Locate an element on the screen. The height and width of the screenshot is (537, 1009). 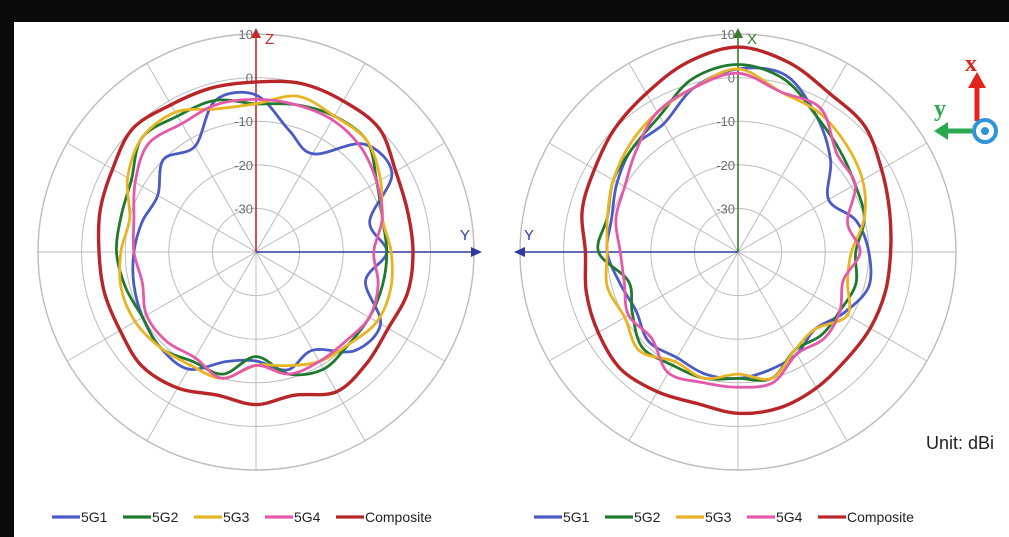
unit-label: Unit: dBi is located at coordinates (960, 443).